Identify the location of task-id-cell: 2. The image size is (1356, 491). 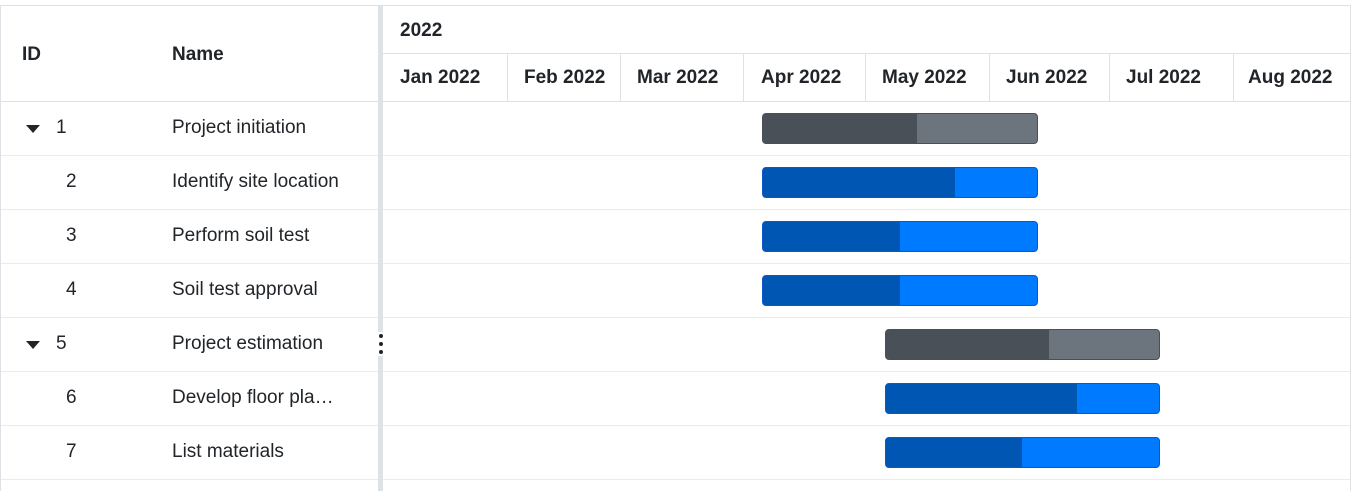
(71, 182).